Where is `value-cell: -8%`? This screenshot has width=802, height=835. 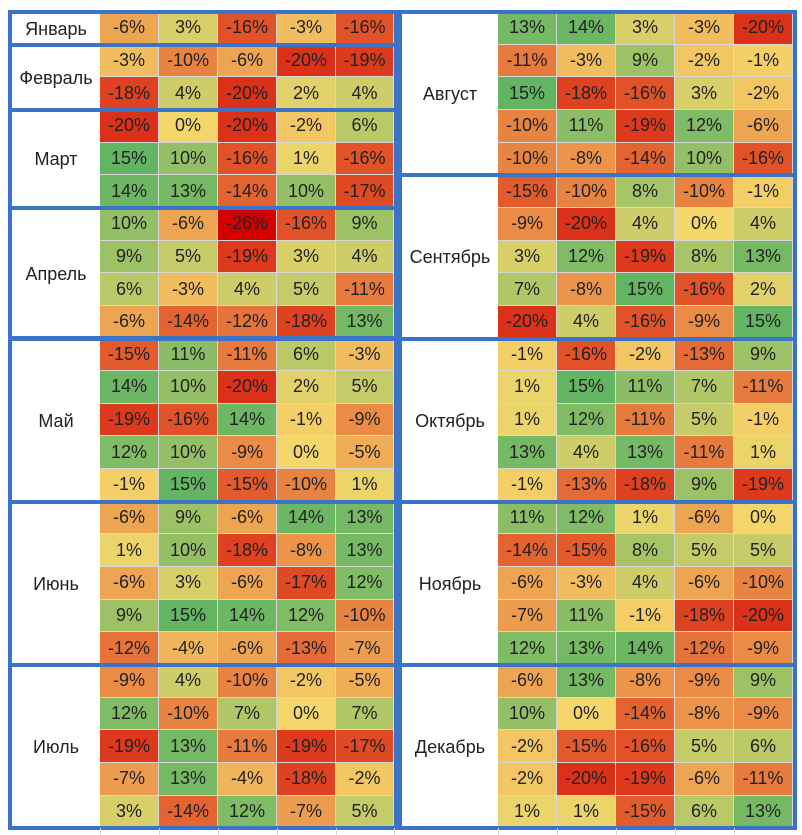
value-cell: -8% is located at coordinates (586, 289).